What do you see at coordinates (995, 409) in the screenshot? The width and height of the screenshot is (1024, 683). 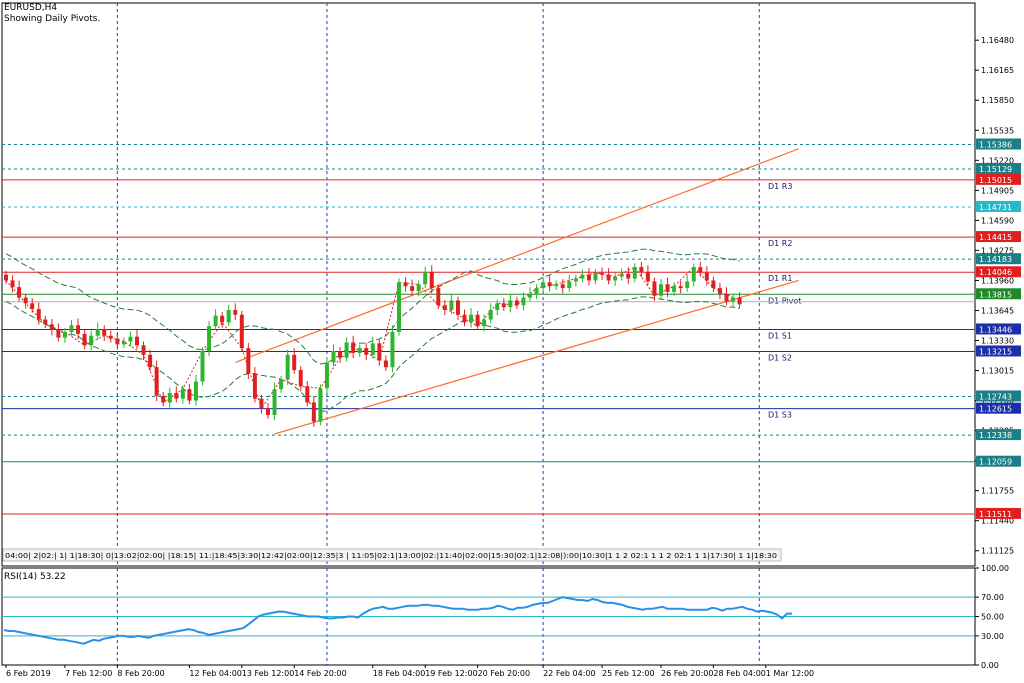 I see `price-badge-label: 1.12615` at bounding box center [995, 409].